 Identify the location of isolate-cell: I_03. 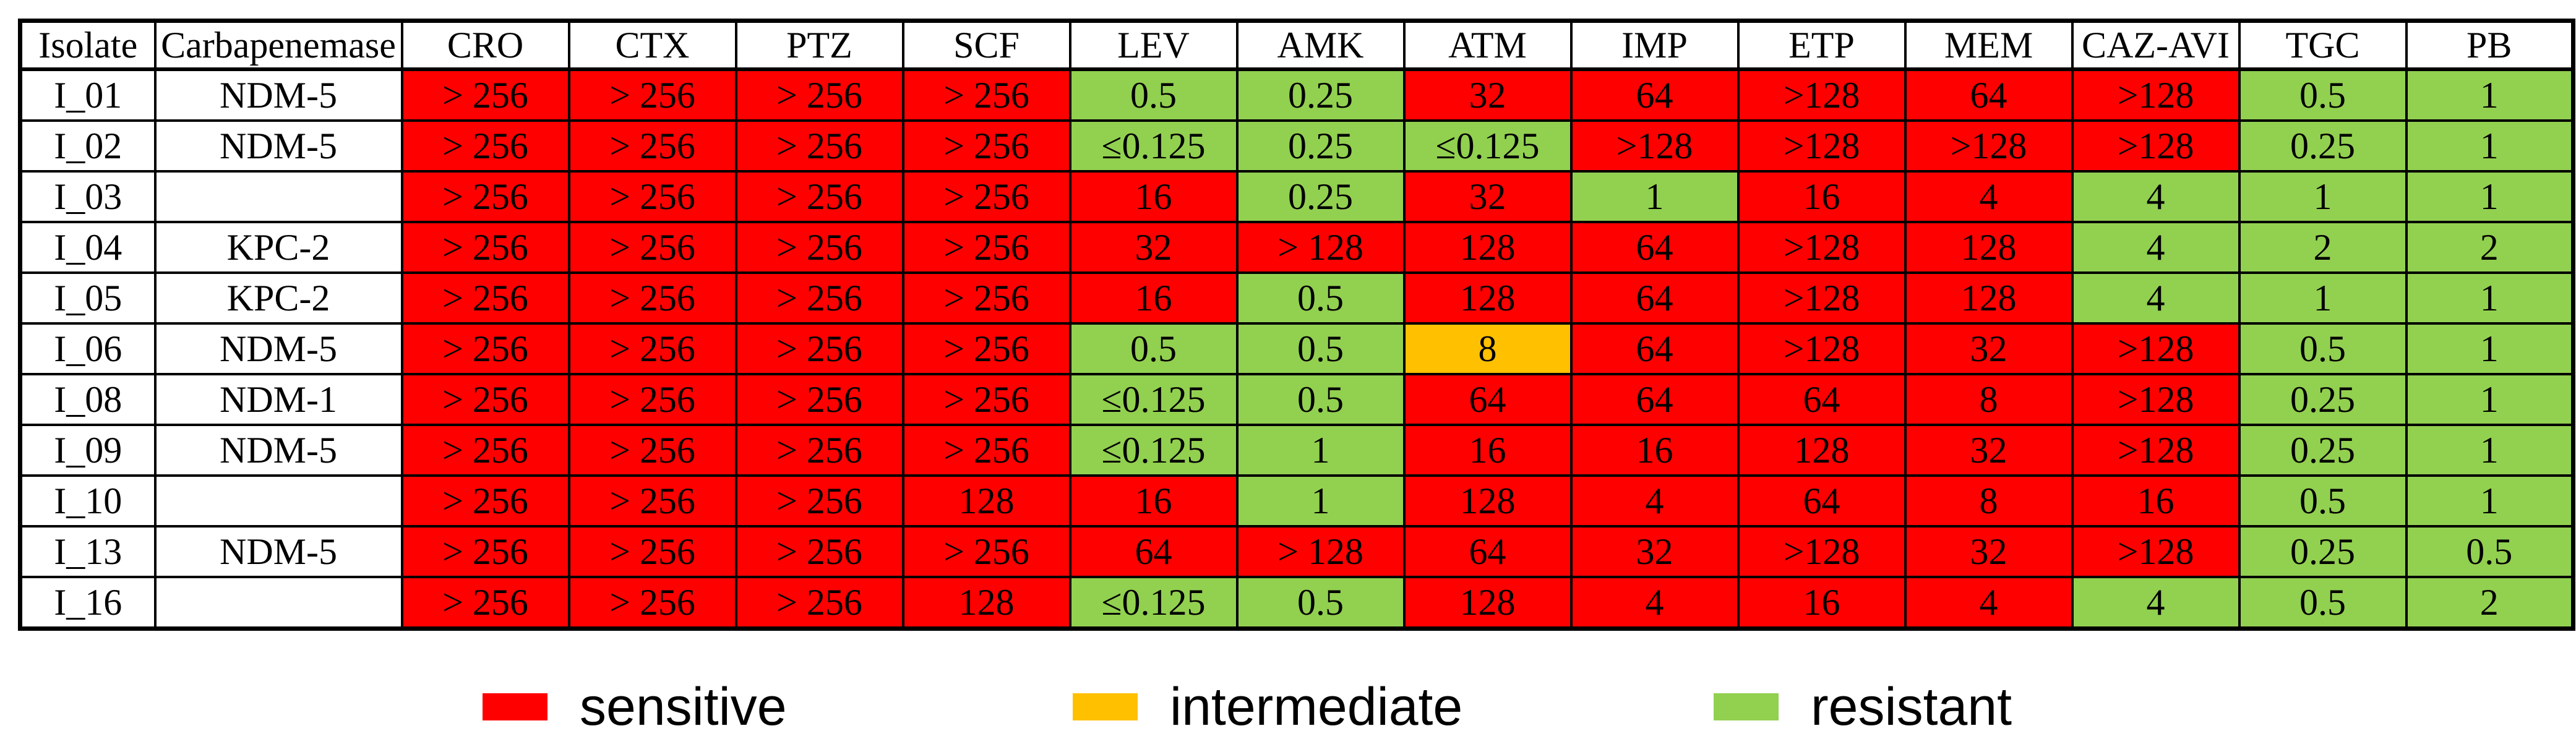
(88, 196).